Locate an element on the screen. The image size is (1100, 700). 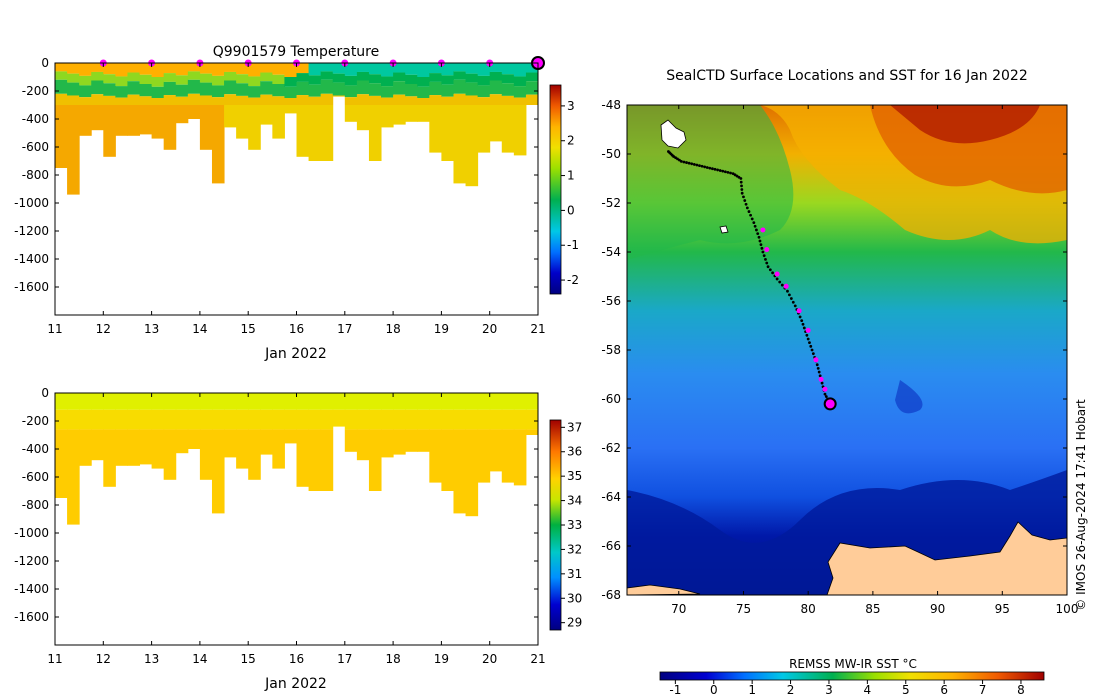
y-tick-label: -1200 is located at coordinates (31, 561).